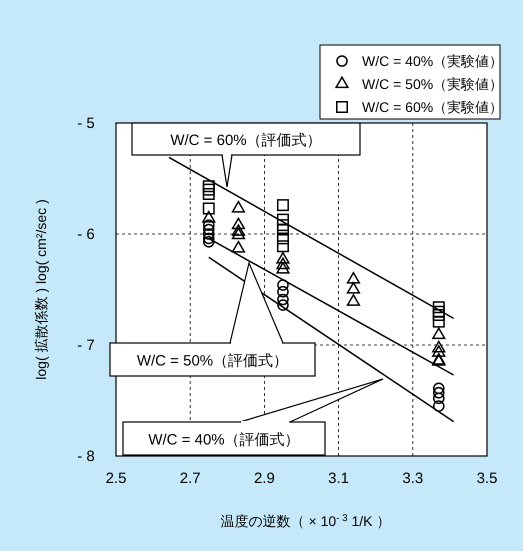  What do you see at coordinates (86, 123) in the screenshot?
I see `y-tick-label: - 5` at bounding box center [86, 123].